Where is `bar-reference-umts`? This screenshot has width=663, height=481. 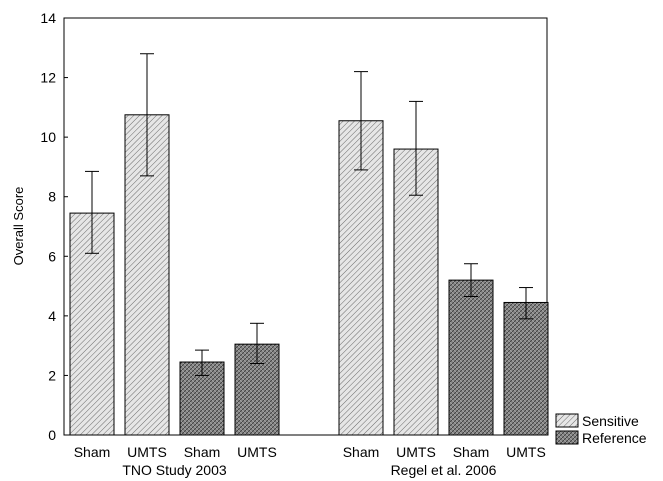 bar-reference-umts is located at coordinates (526, 368).